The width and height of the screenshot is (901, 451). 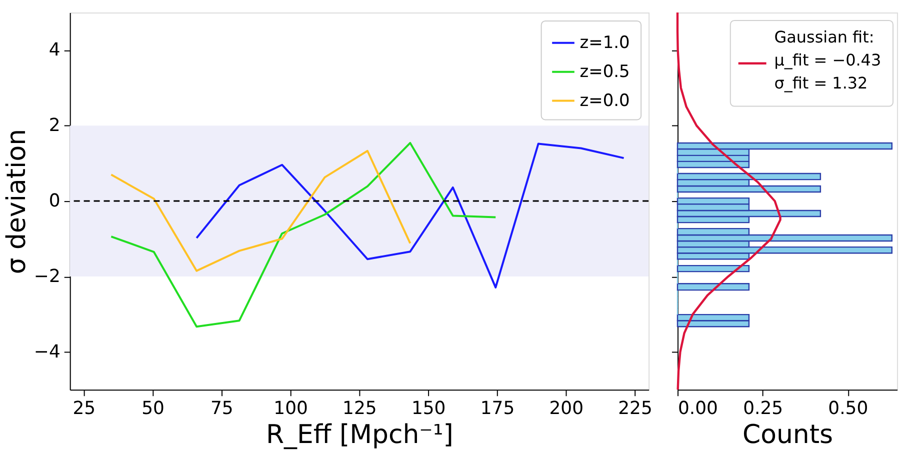 I want to click on x-tick-label: 100, so click(x=291, y=409).